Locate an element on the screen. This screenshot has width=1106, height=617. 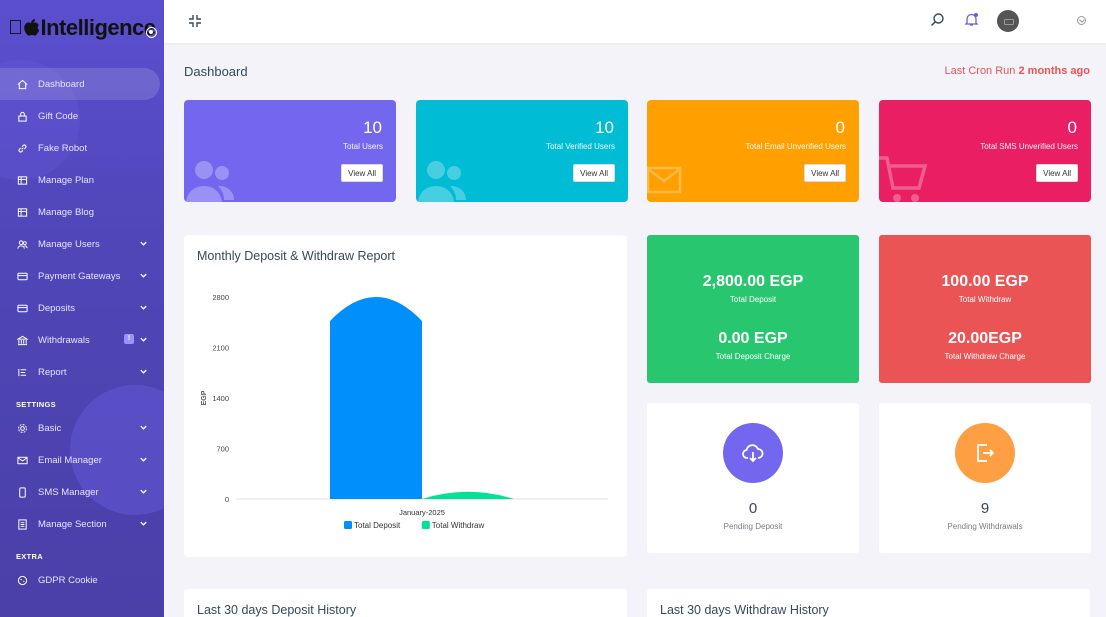
card-icon is located at coordinates (22, 308).